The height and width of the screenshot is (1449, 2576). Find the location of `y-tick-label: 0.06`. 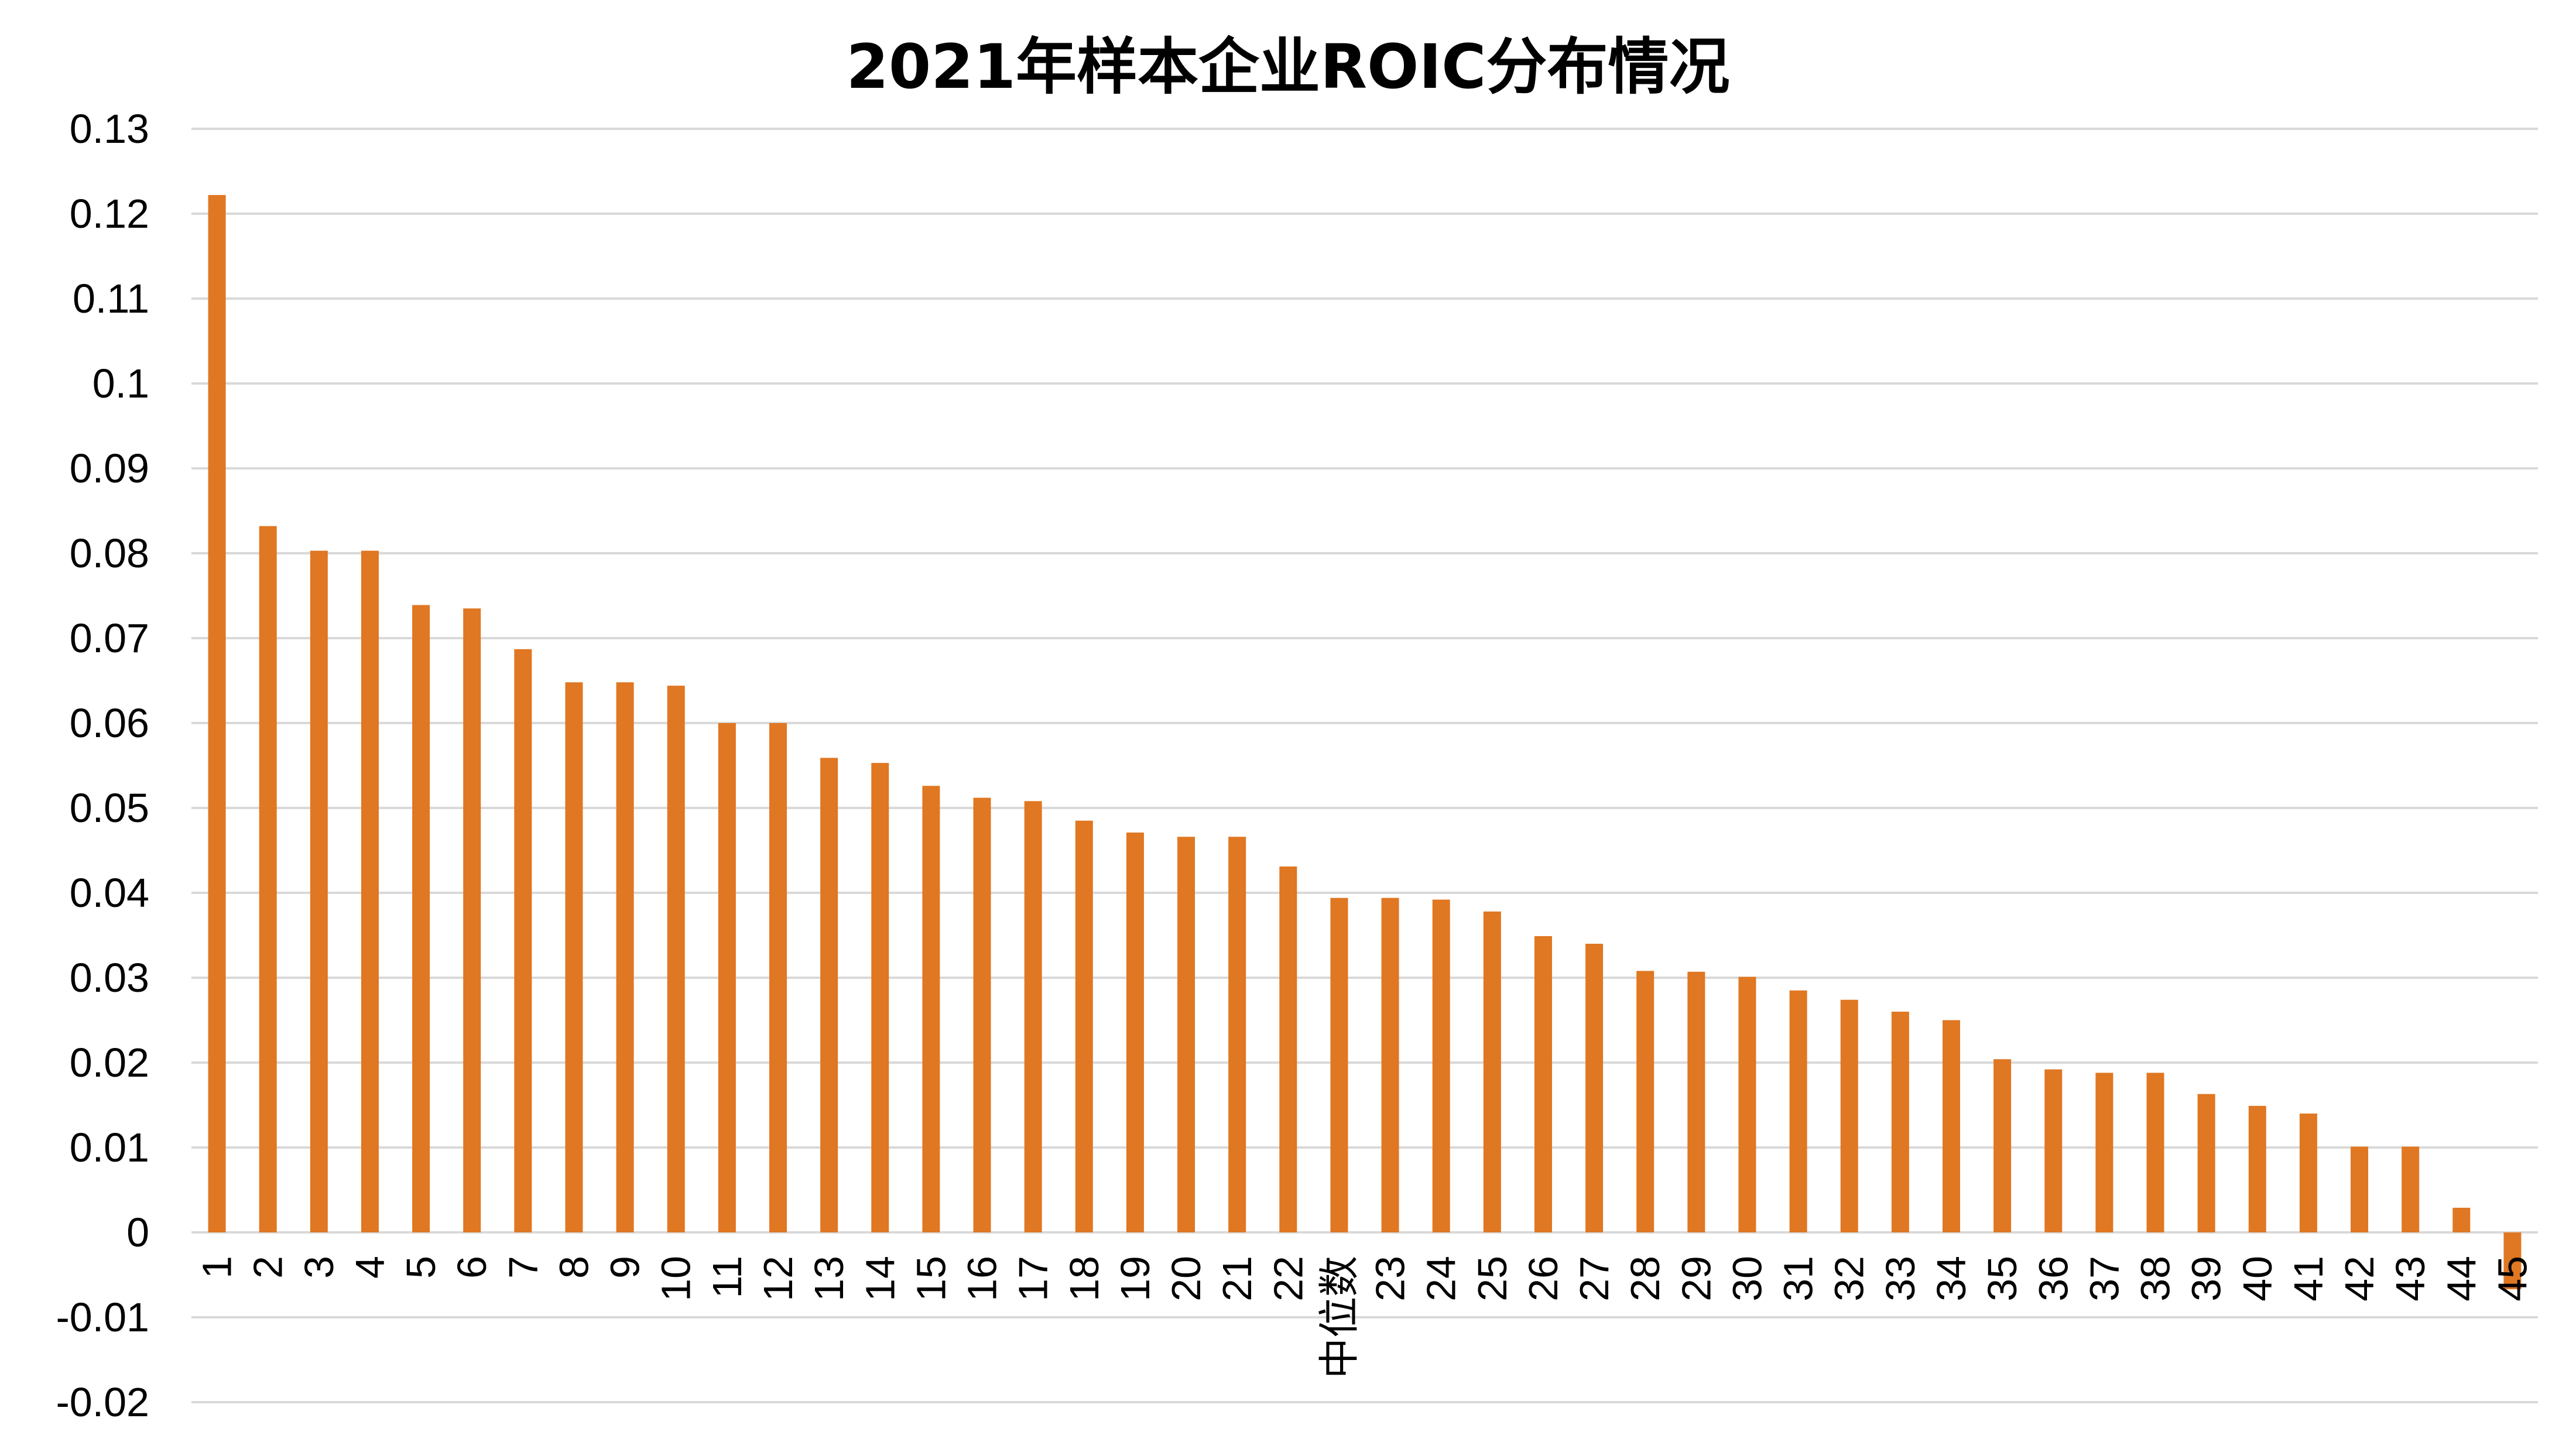

y-tick-label: 0.06 is located at coordinates (109, 723).